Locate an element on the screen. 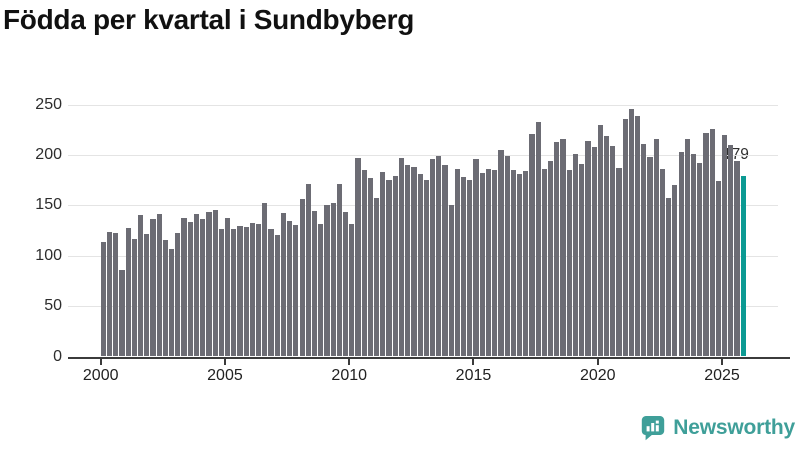 The height and width of the screenshot is (450, 800). bar-2004-Q4 is located at coordinates (221, 293).